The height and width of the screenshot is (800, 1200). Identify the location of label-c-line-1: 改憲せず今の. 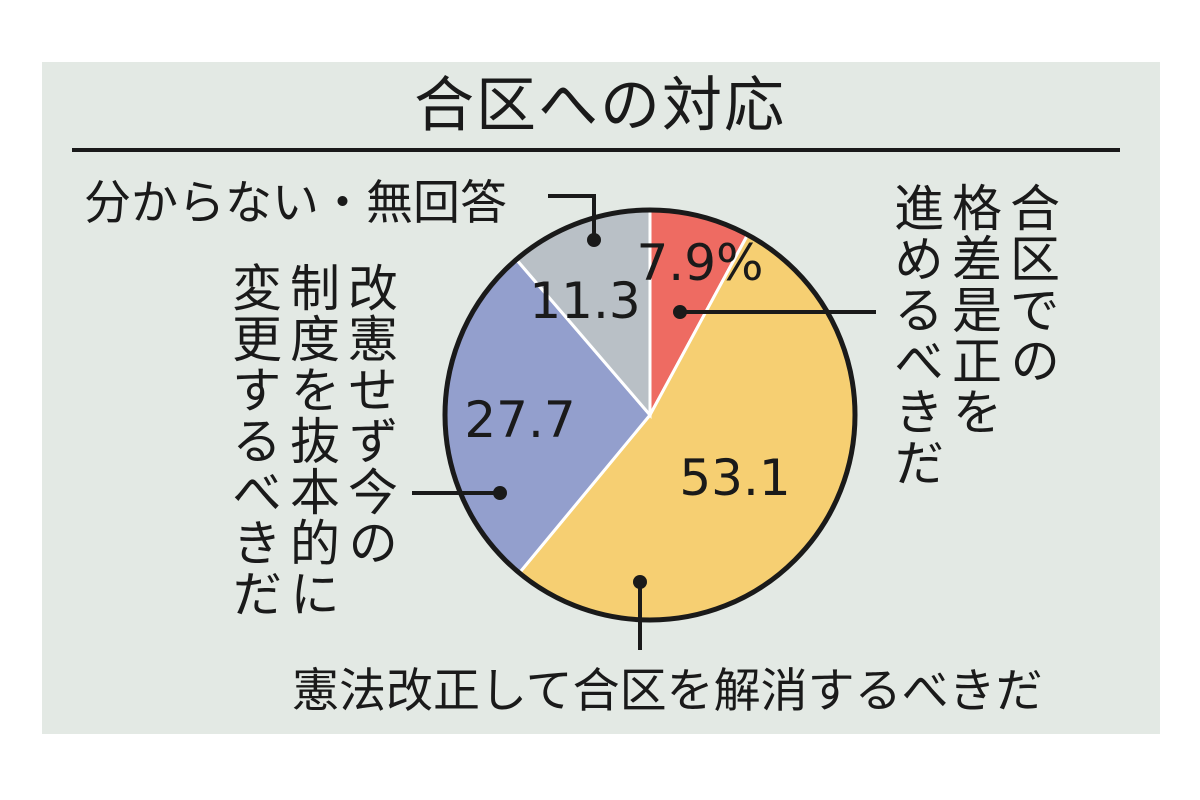
(369, 415).